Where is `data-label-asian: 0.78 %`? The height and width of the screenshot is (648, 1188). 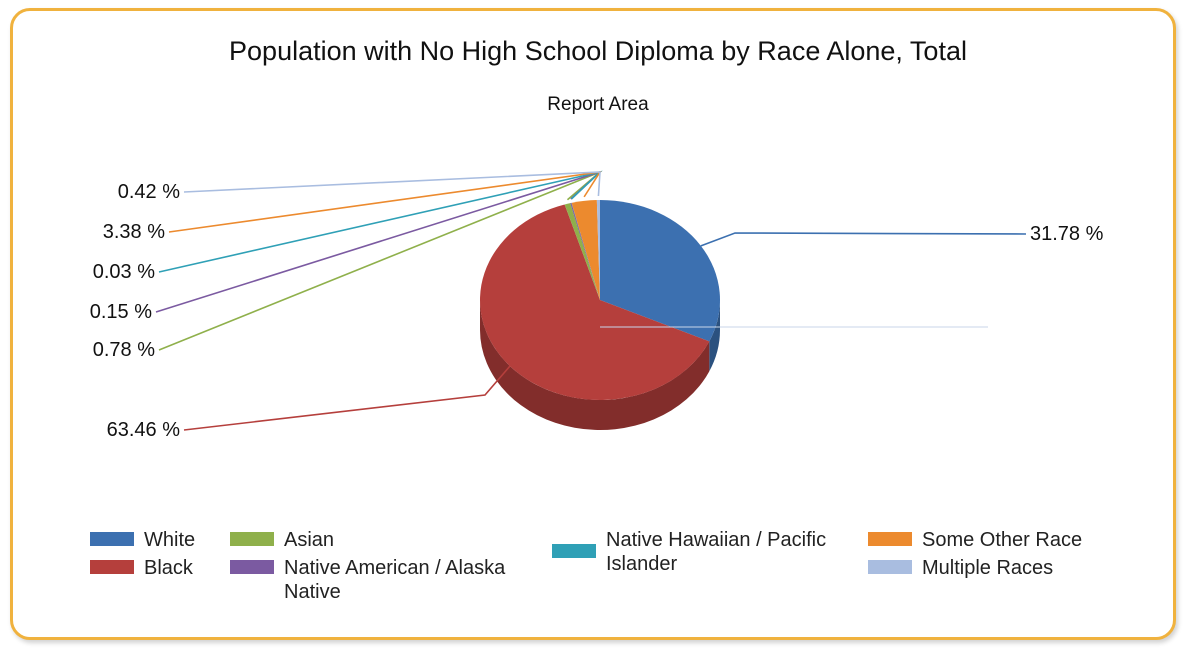
data-label-asian: 0.78 % is located at coordinates (124, 350).